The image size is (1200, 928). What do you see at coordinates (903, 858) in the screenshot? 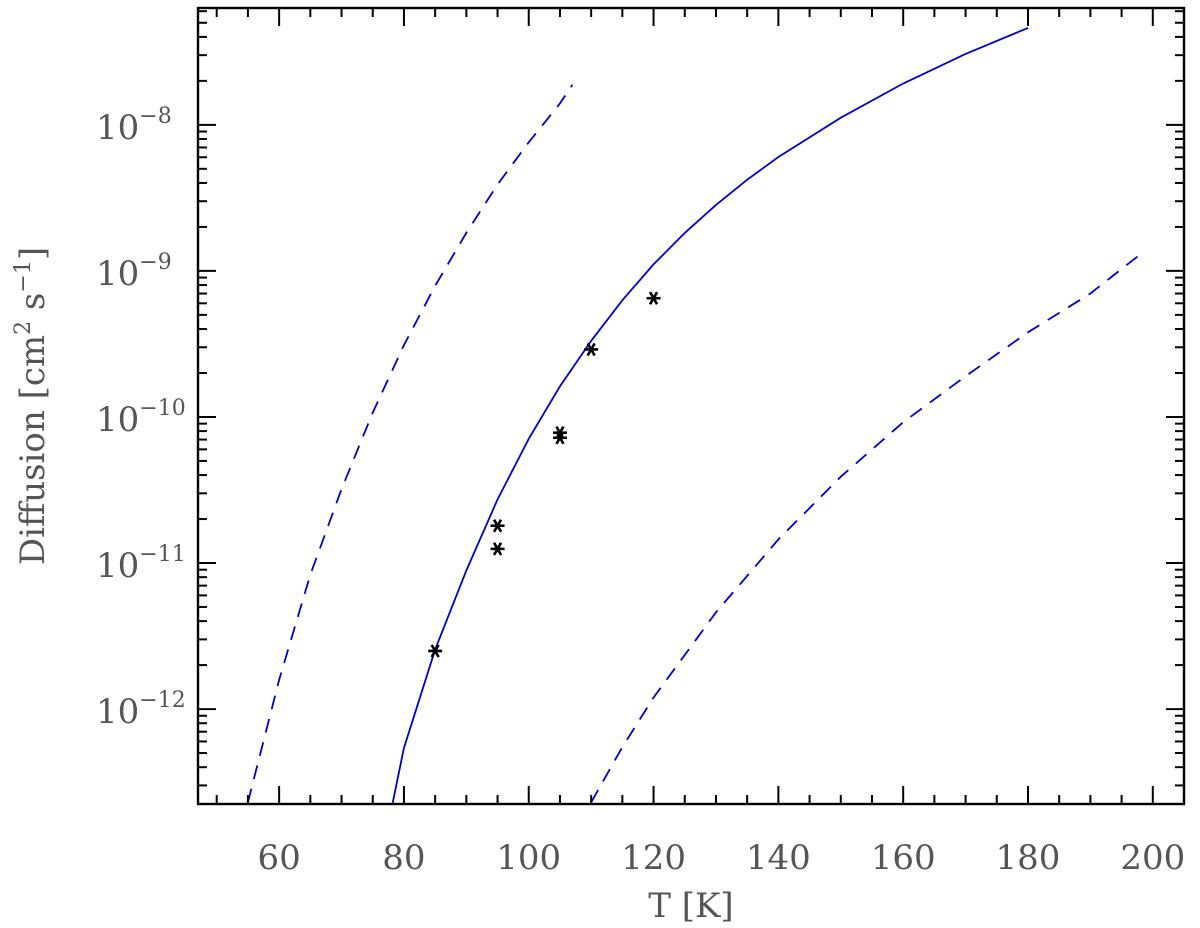
I see `x-tick-label-160: 160` at bounding box center [903, 858].